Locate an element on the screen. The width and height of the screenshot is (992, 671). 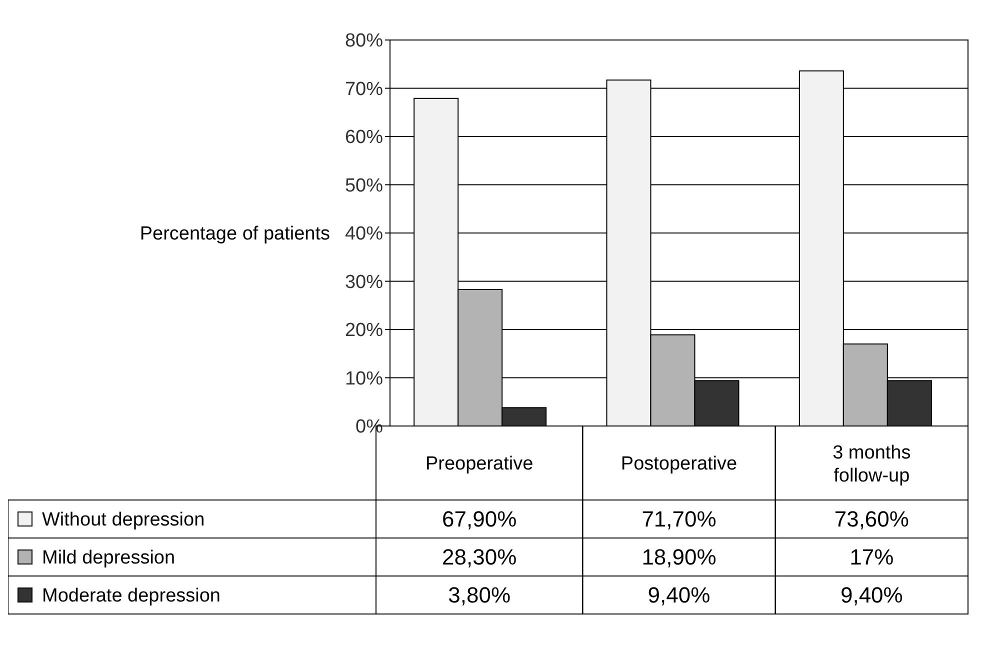
y-axis-title: Percentage of patients is located at coordinates (235, 234).